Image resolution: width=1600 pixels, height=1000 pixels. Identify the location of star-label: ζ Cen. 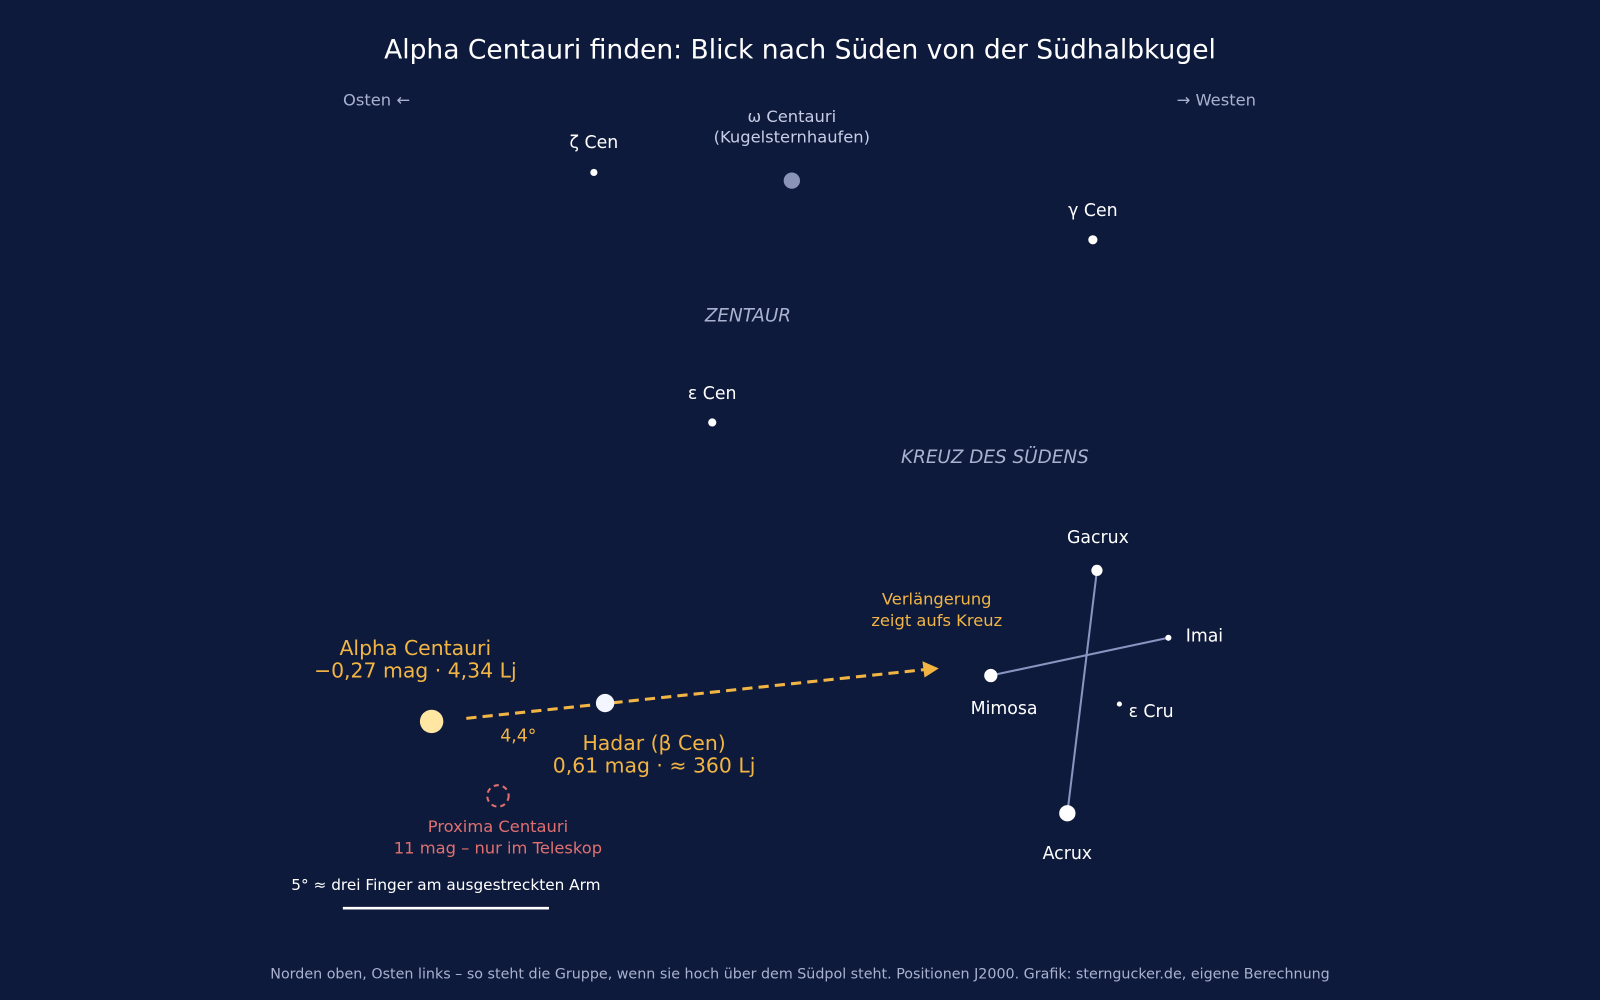
(594, 143).